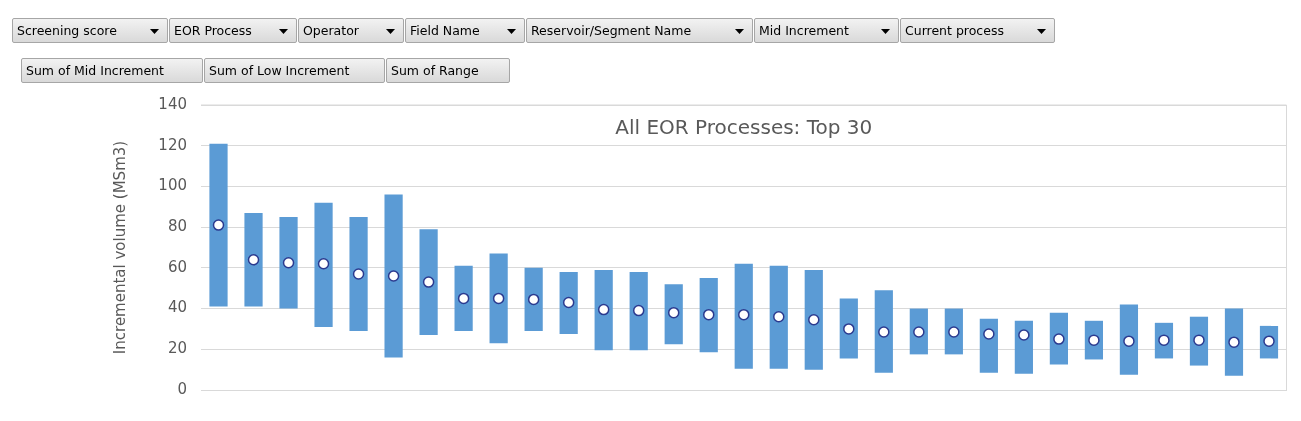 This screenshot has height=421, width=1301. What do you see at coordinates (744, 127) in the screenshot?
I see `text: All EOR Processes: Top 30` at bounding box center [744, 127].